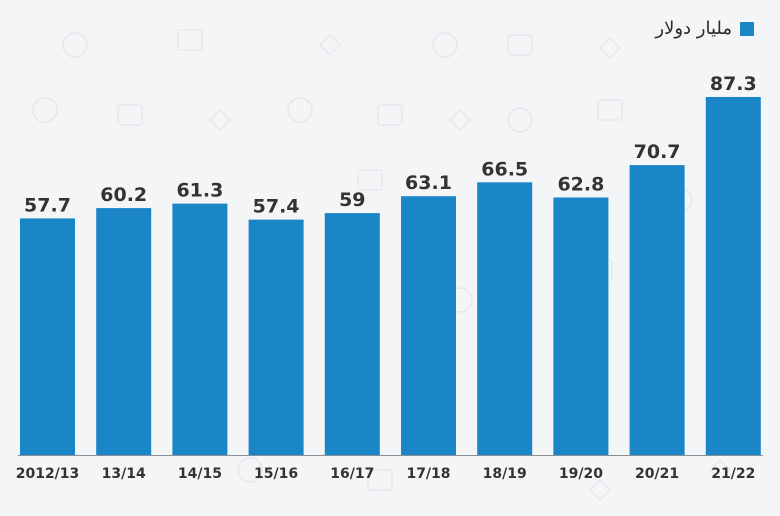  I want to click on value-label: 57.7, so click(47, 205).